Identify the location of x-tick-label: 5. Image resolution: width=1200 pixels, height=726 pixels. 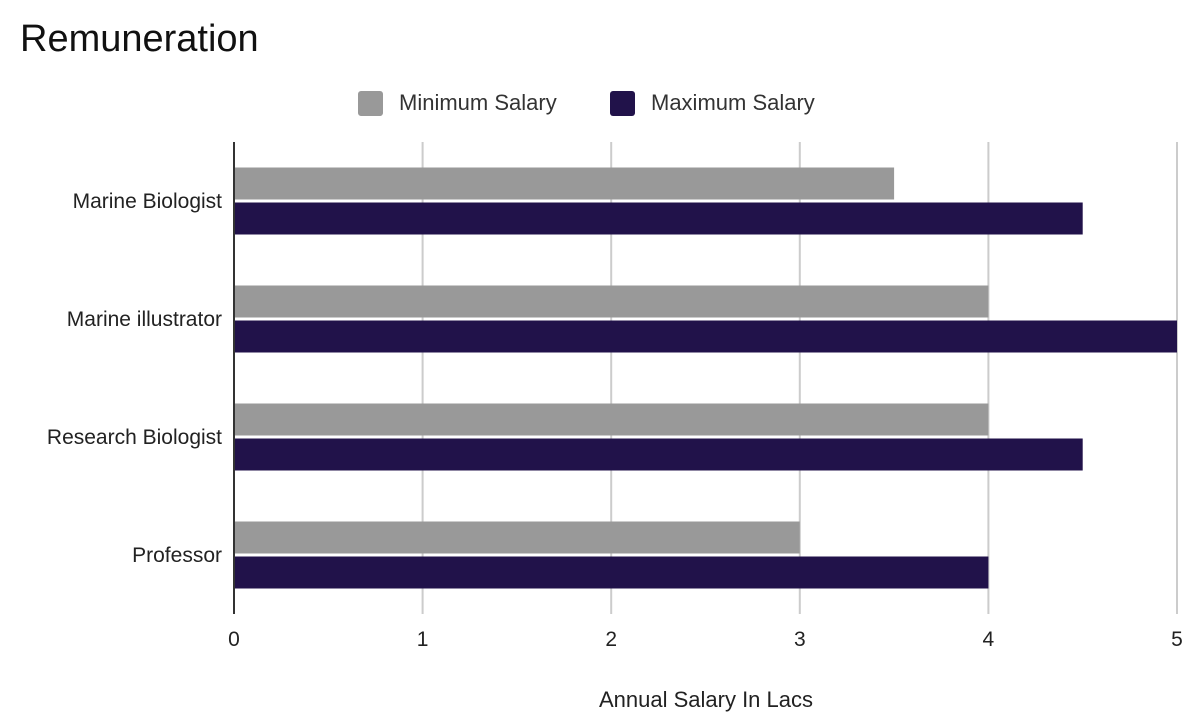
(1177, 639).